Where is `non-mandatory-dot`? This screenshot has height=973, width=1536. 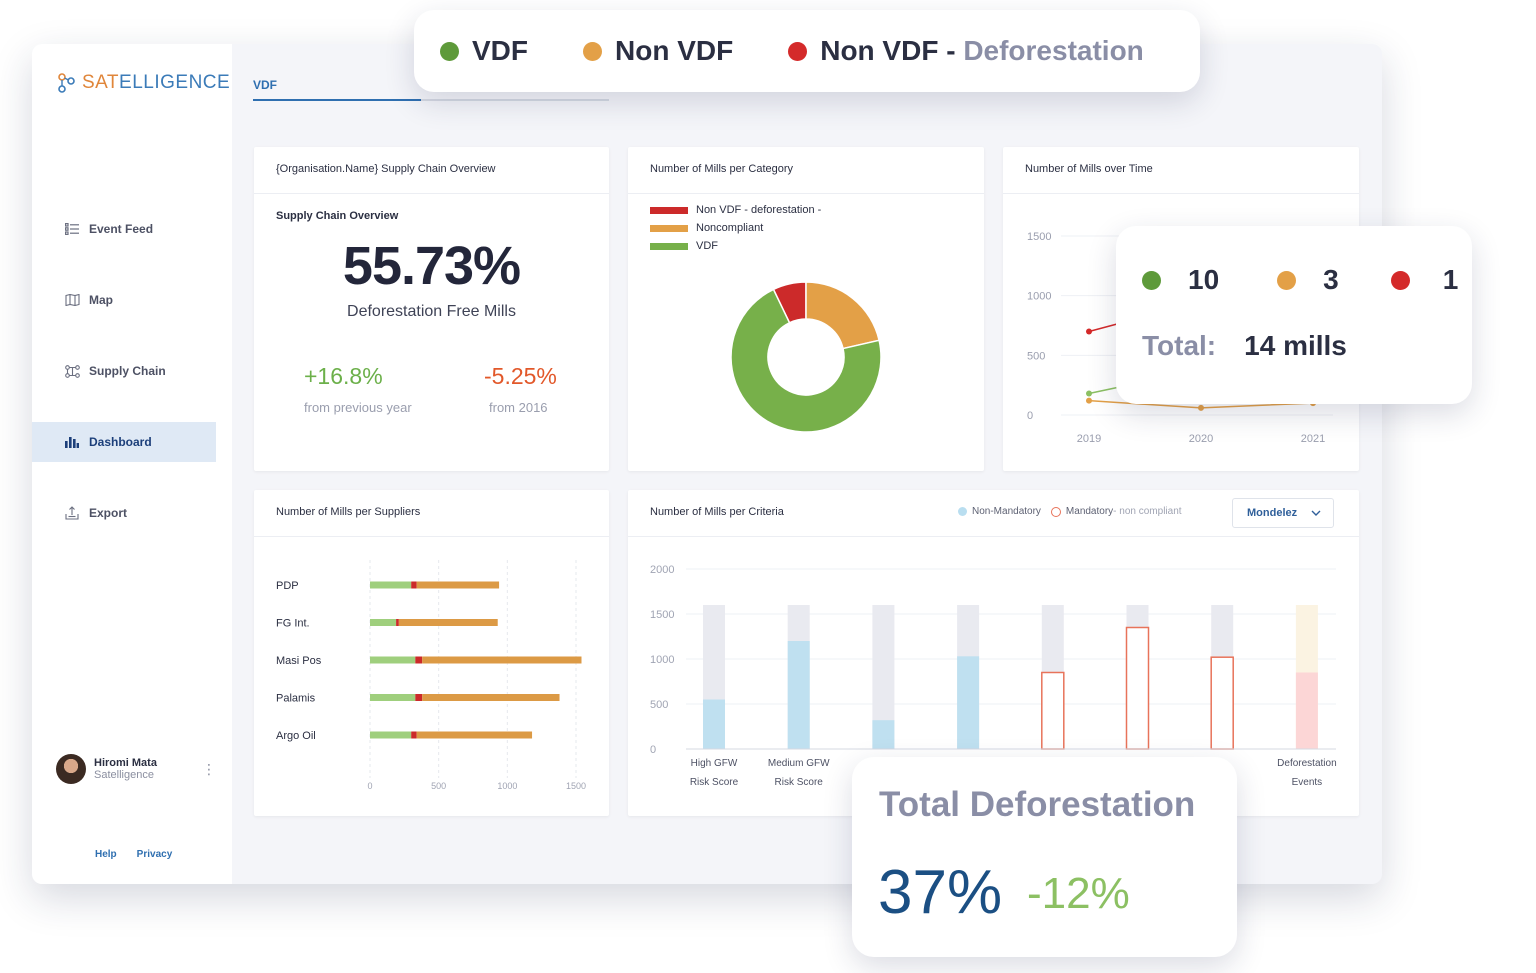
non-mandatory-dot is located at coordinates (962, 511).